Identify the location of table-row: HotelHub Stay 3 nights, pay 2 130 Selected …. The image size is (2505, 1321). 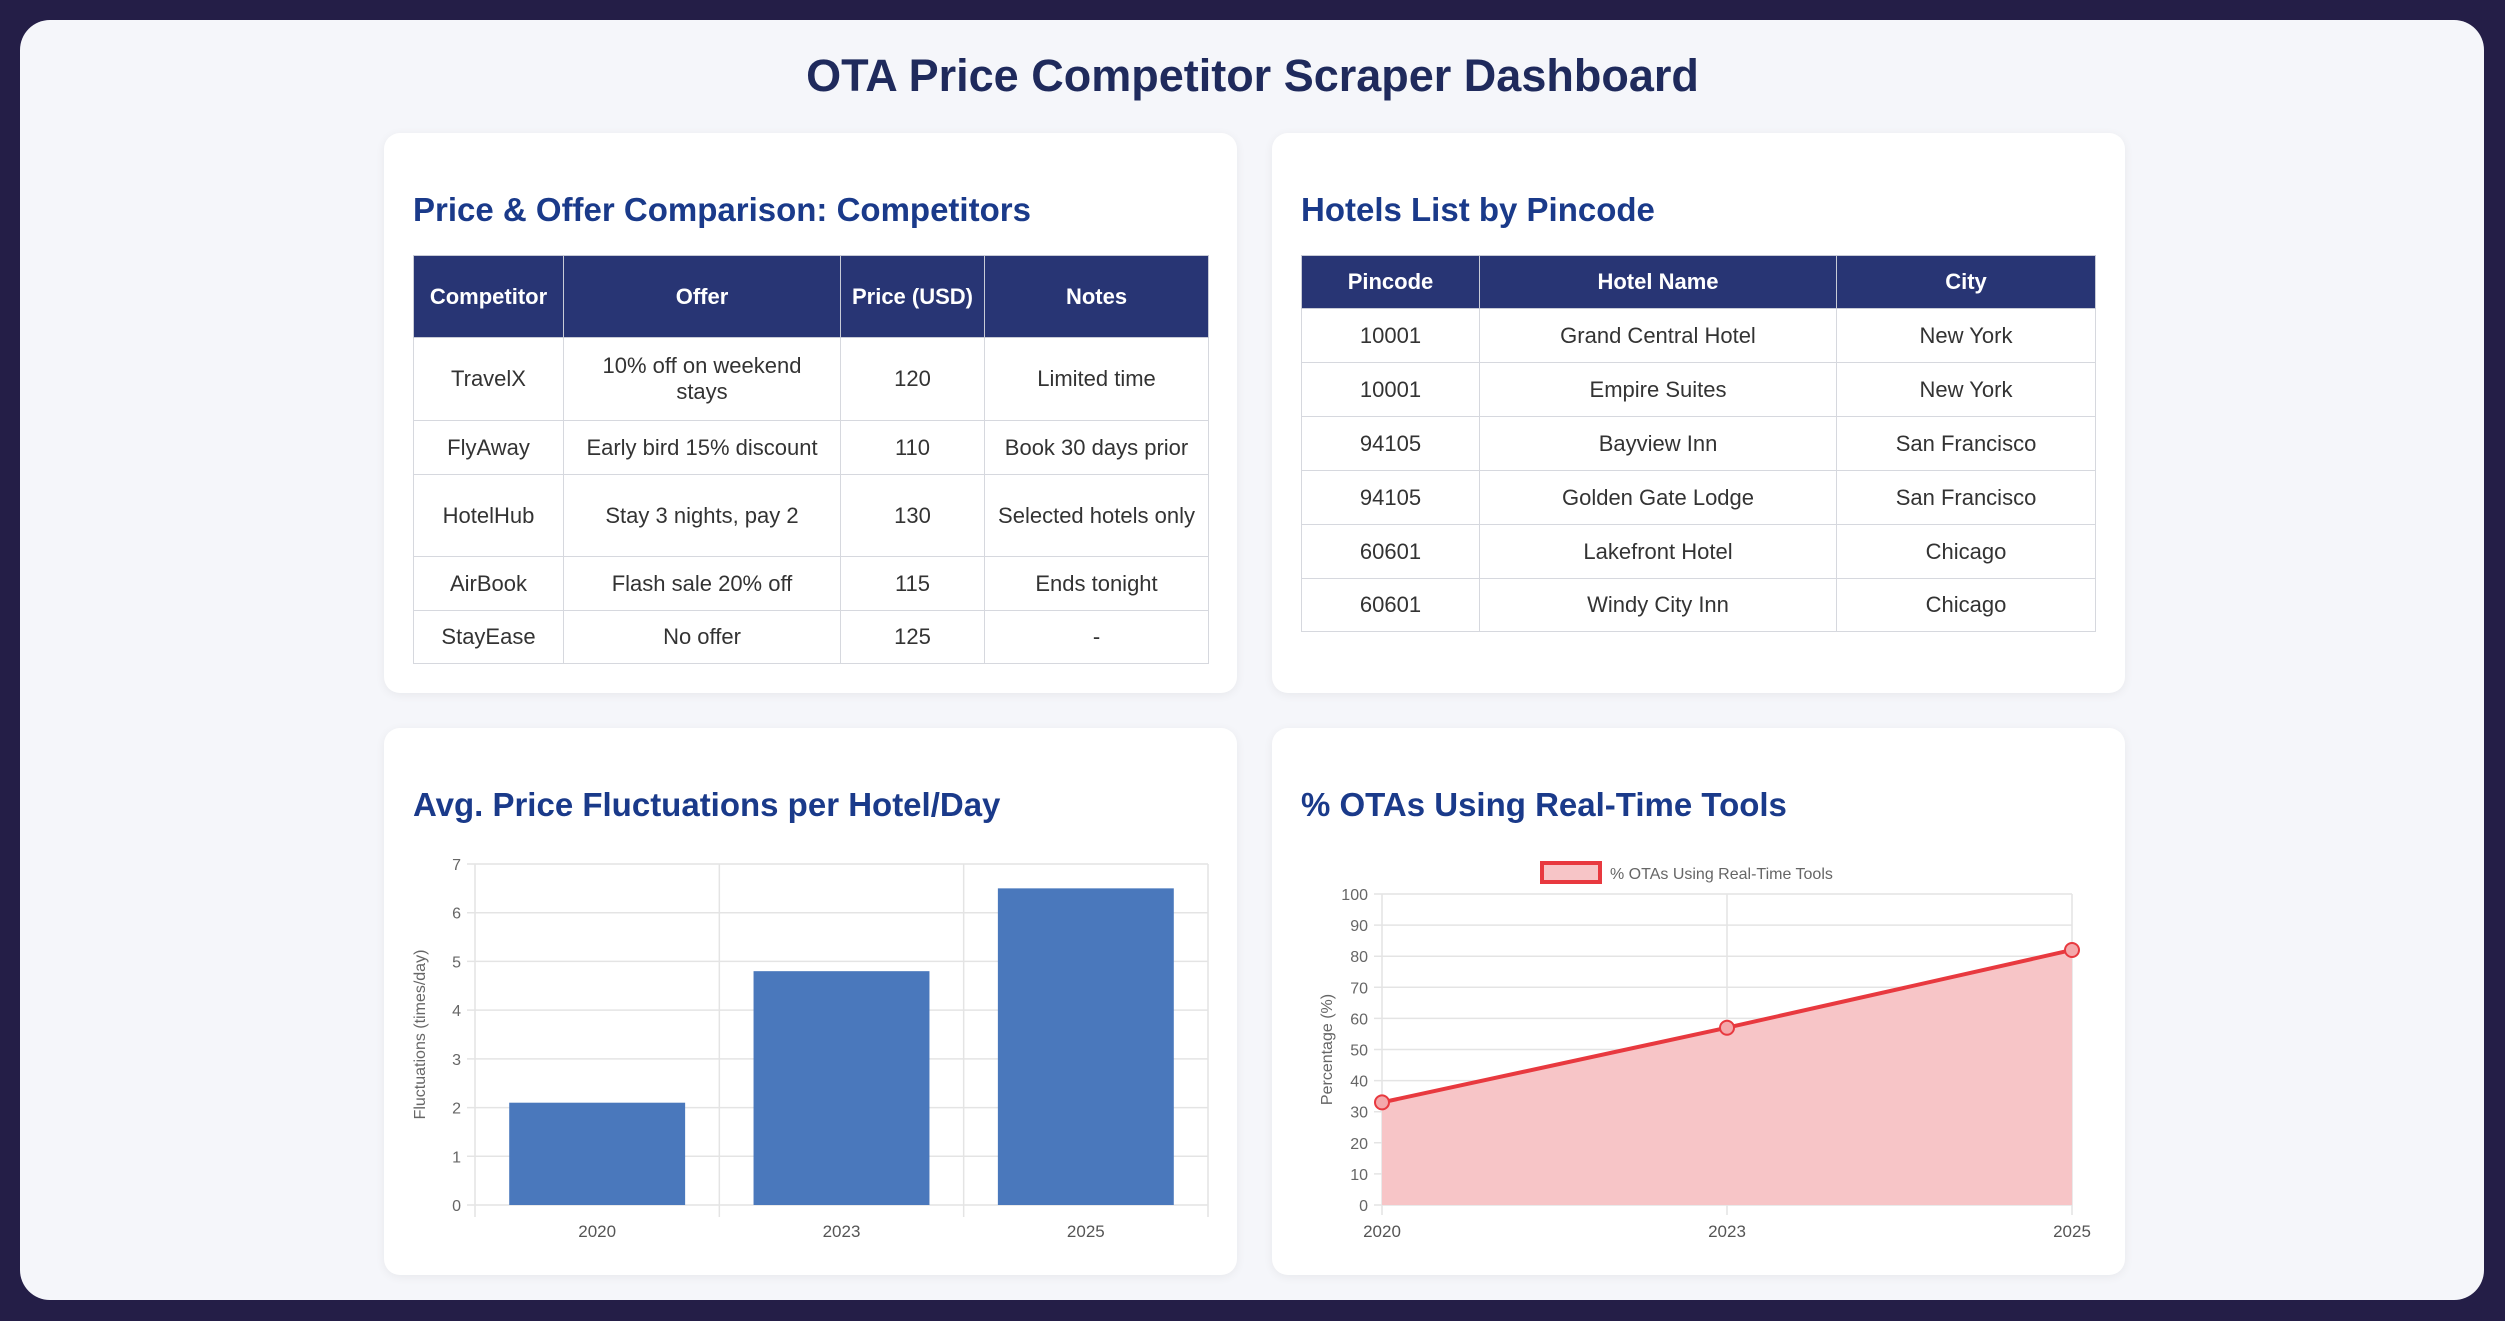
(811, 515).